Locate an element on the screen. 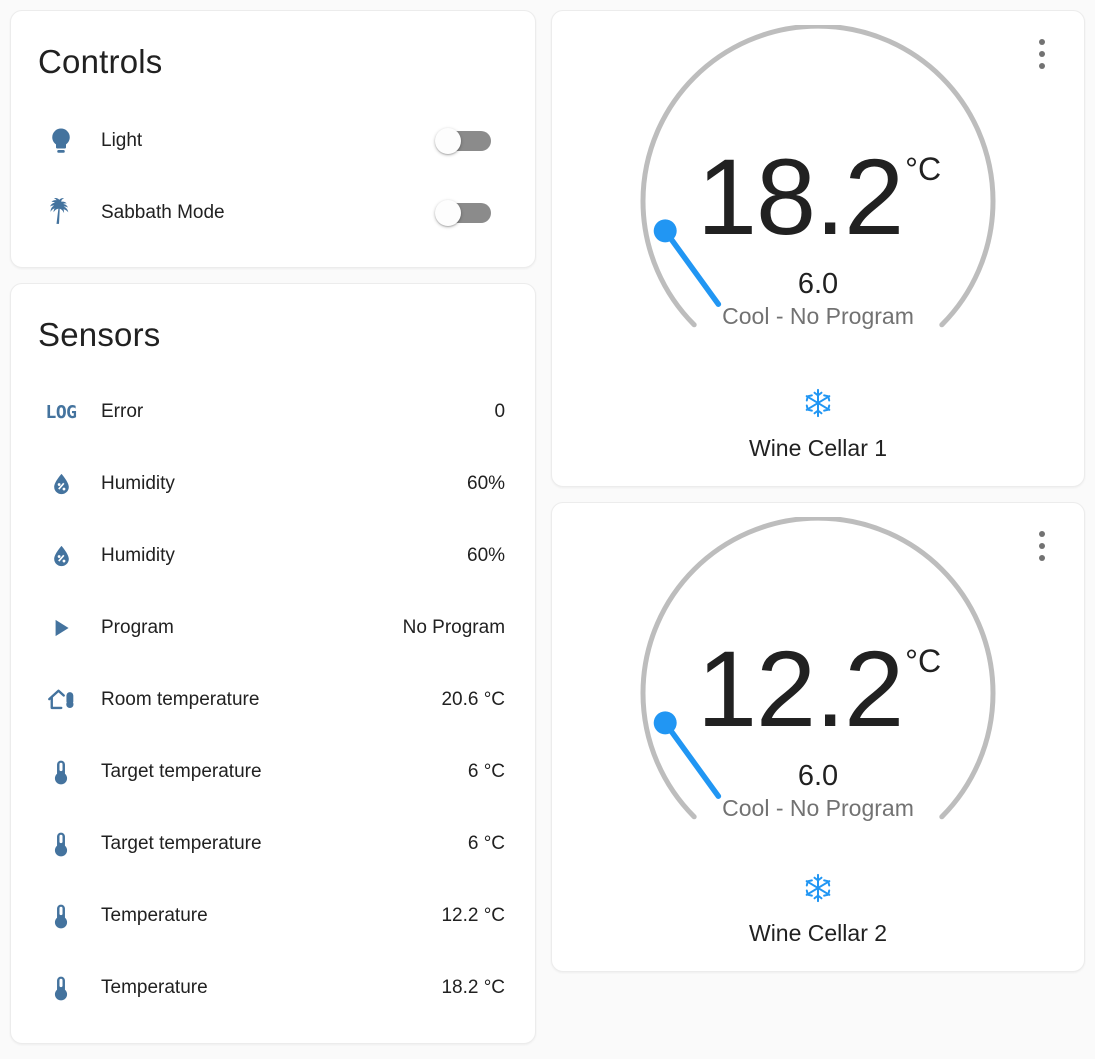  controls-card: Controls Light is located at coordinates (273, 139).